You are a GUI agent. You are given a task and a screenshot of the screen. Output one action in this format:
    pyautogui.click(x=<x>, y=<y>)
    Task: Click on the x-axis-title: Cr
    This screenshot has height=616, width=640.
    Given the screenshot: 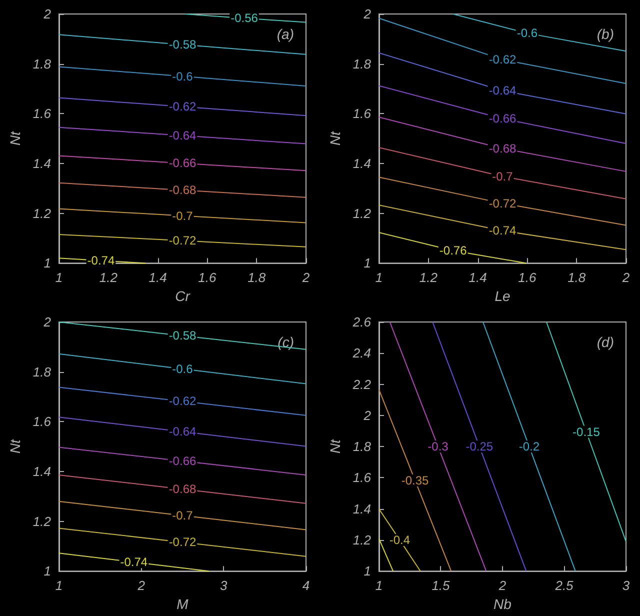 What is the action you would take?
    pyautogui.click(x=183, y=296)
    